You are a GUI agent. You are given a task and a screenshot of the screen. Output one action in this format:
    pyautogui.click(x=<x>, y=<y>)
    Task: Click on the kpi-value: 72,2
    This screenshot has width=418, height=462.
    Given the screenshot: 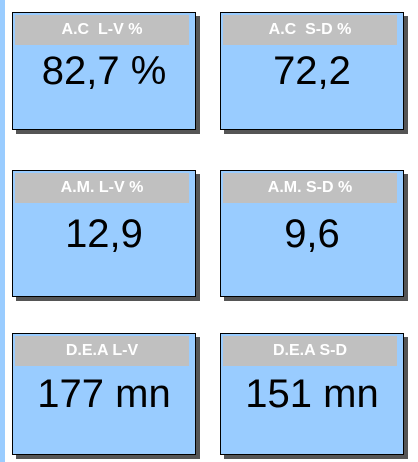 What is the action you would take?
    pyautogui.click(x=312, y=71)
    